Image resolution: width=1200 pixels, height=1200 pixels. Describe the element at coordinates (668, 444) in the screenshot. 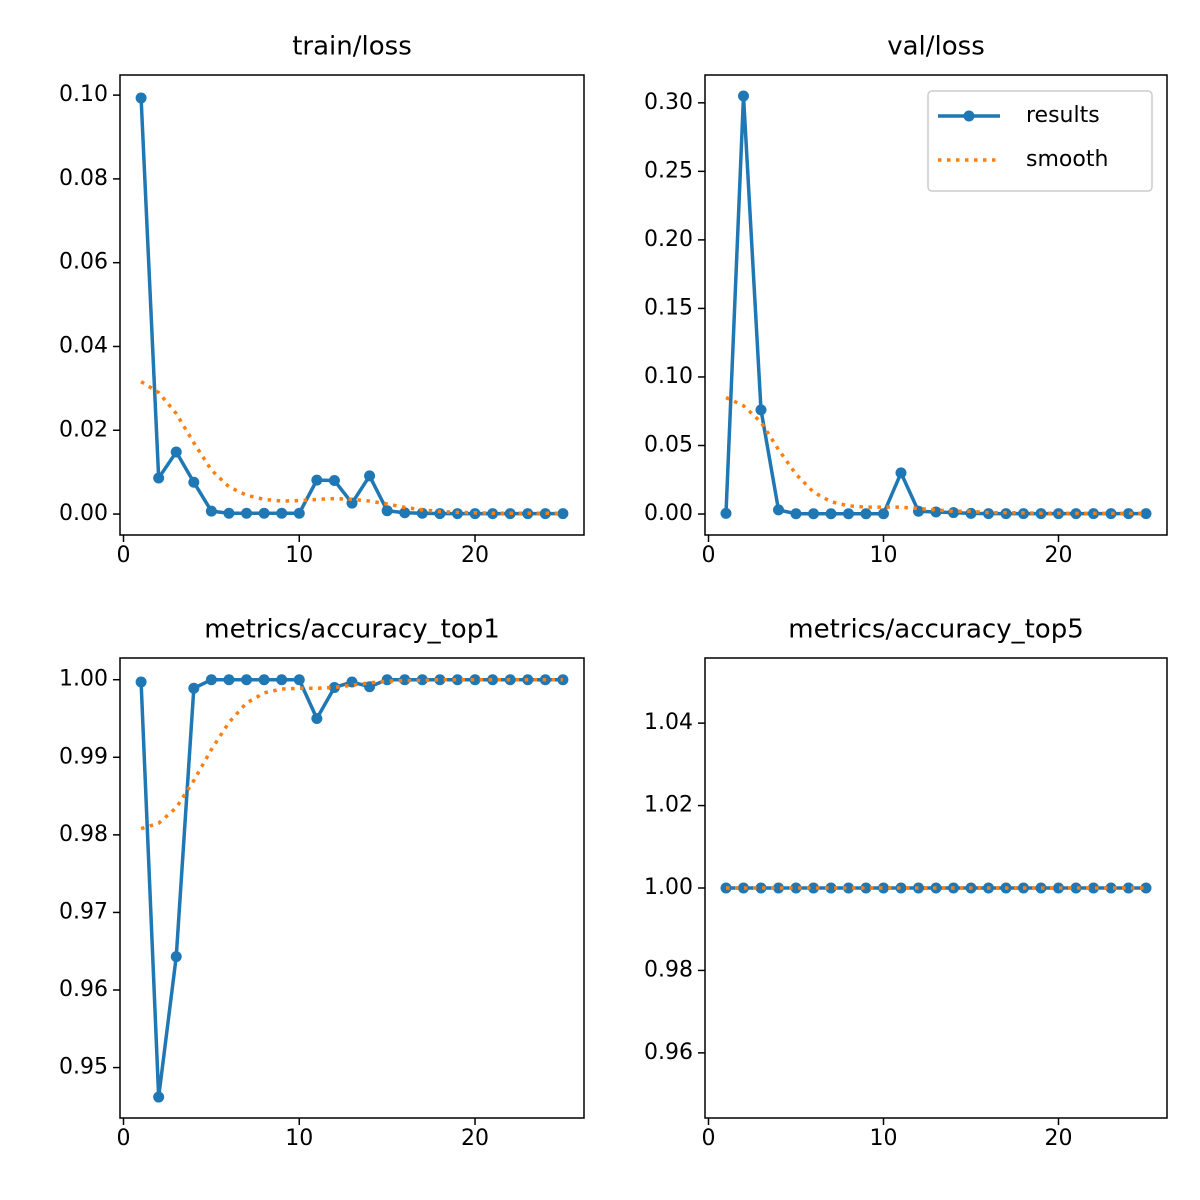

I see `y-tick-label: 0.05` at that location.